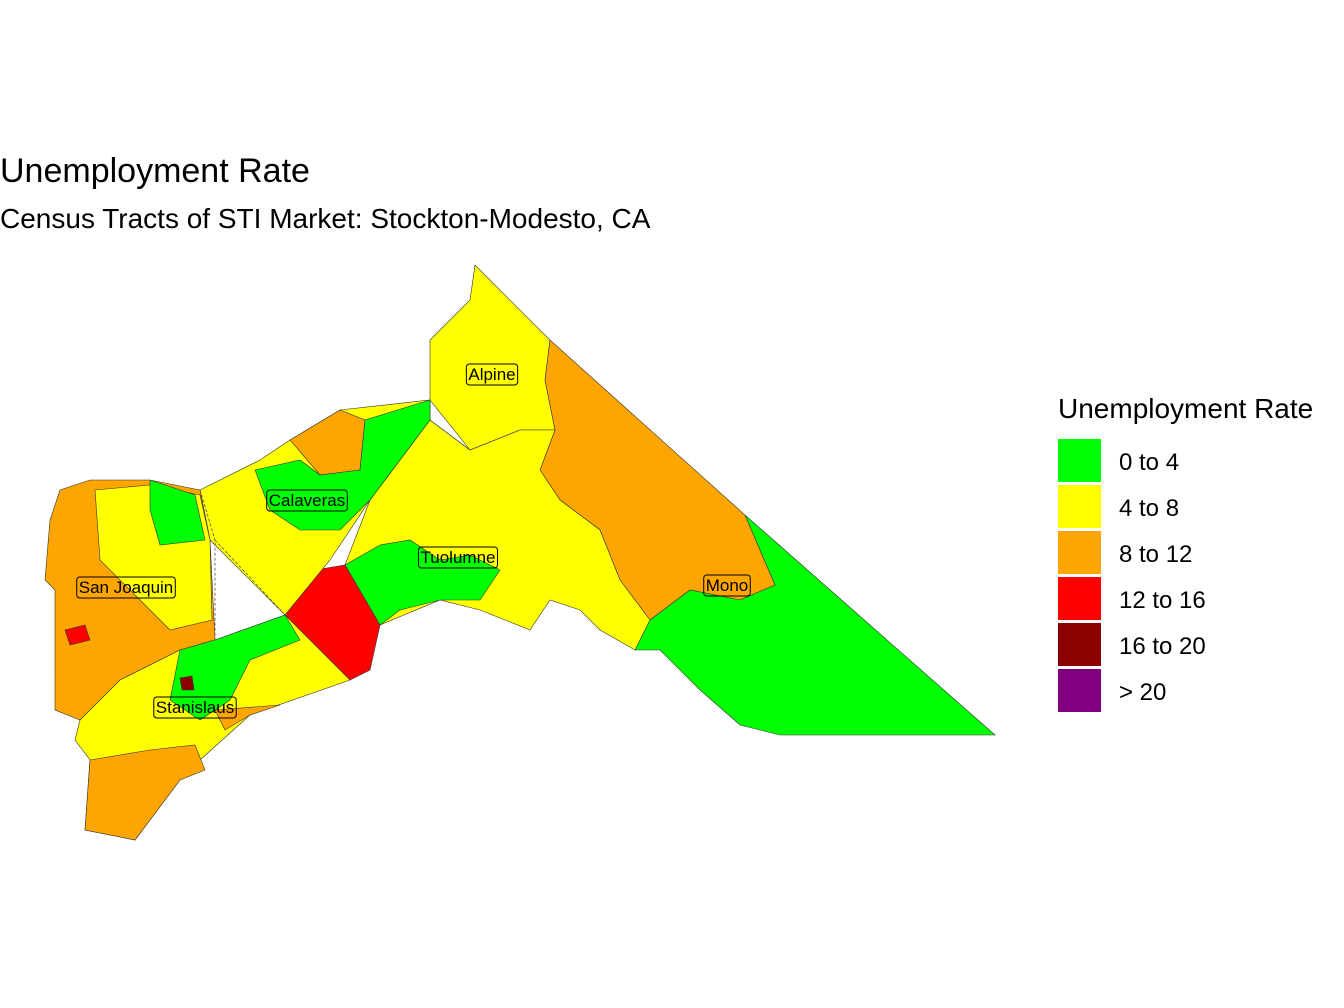  I want to click on legend-label: 16 to 20, so click(1162, 646).